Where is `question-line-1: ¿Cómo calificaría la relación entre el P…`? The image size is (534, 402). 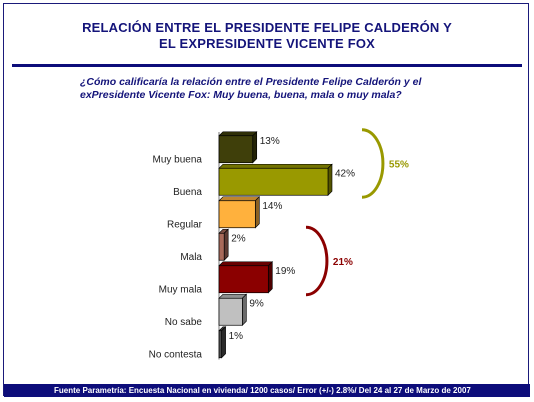 question-line-1: ¿Cómo calificaría la relación entre el P… is located at coordinates (251, 82).